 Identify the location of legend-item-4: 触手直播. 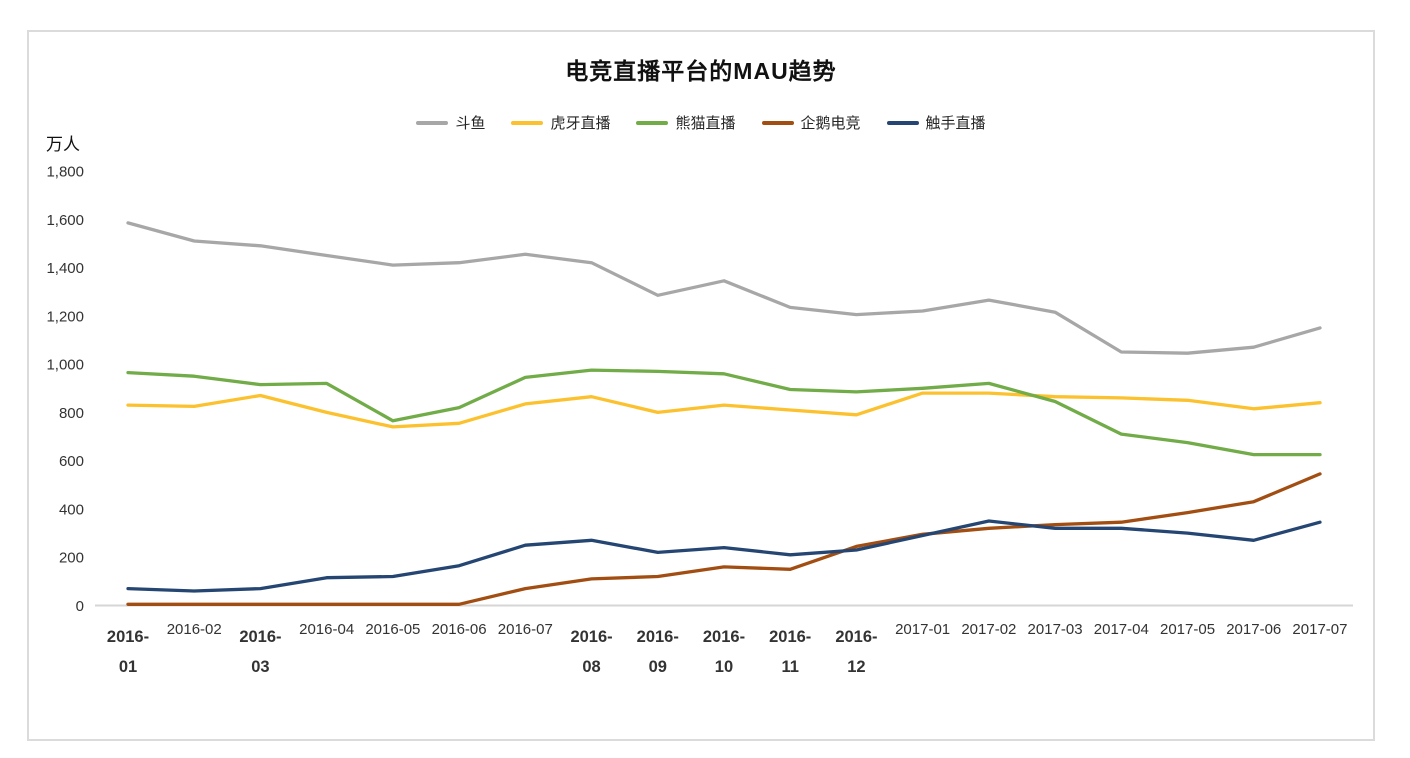
(936, 122).